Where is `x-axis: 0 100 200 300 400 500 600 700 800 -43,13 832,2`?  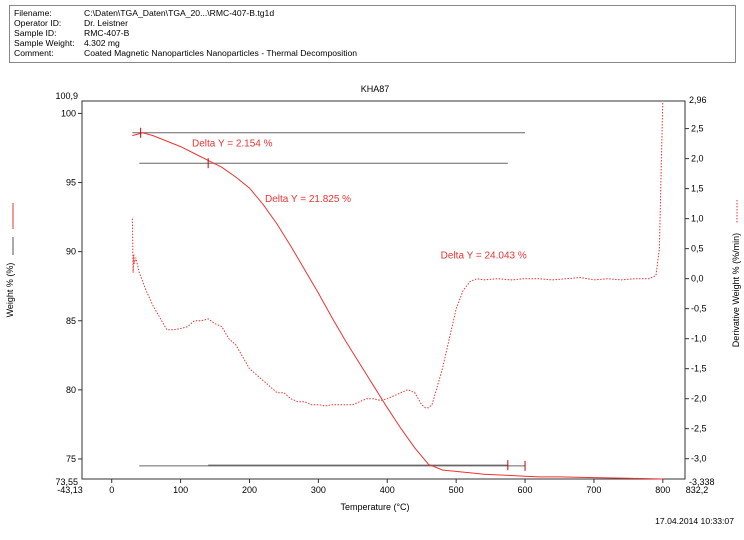
x-axis: 0 100 200 300 400 500 600 700 800 -43,13 832,2 is located at coordinates (382, 487).